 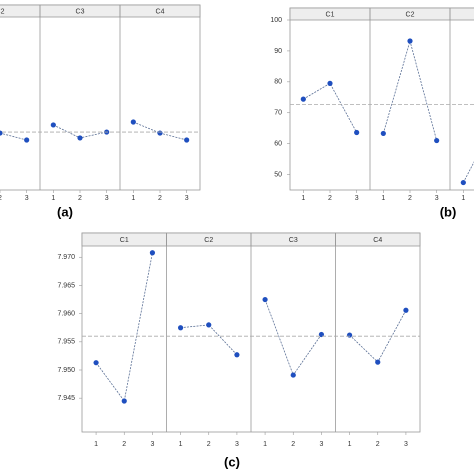 I want to click on y-tick-label: 50, so click(x=278, y=174).